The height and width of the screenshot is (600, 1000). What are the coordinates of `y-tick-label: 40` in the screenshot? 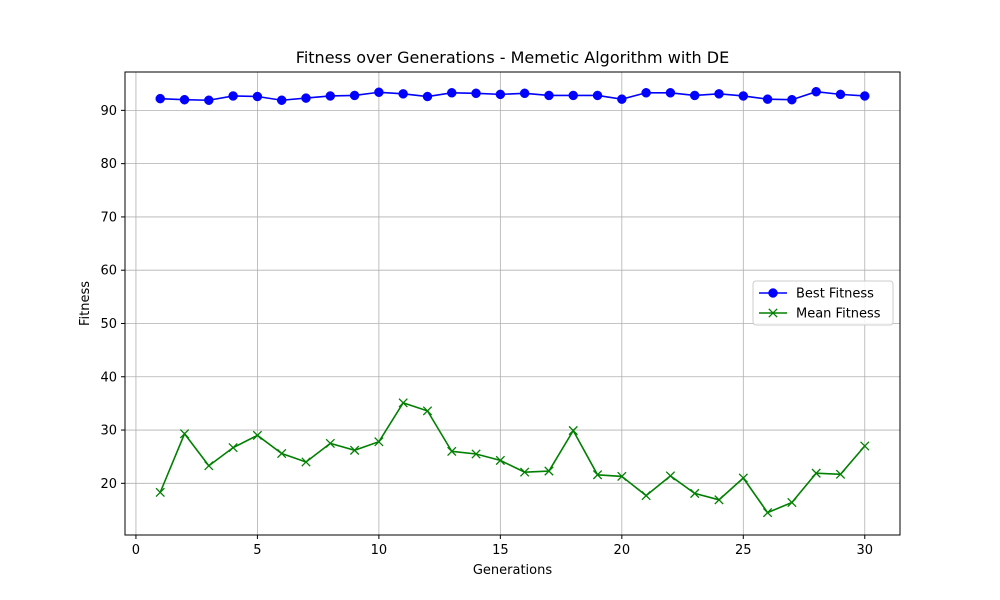 It's located at (108, 377).